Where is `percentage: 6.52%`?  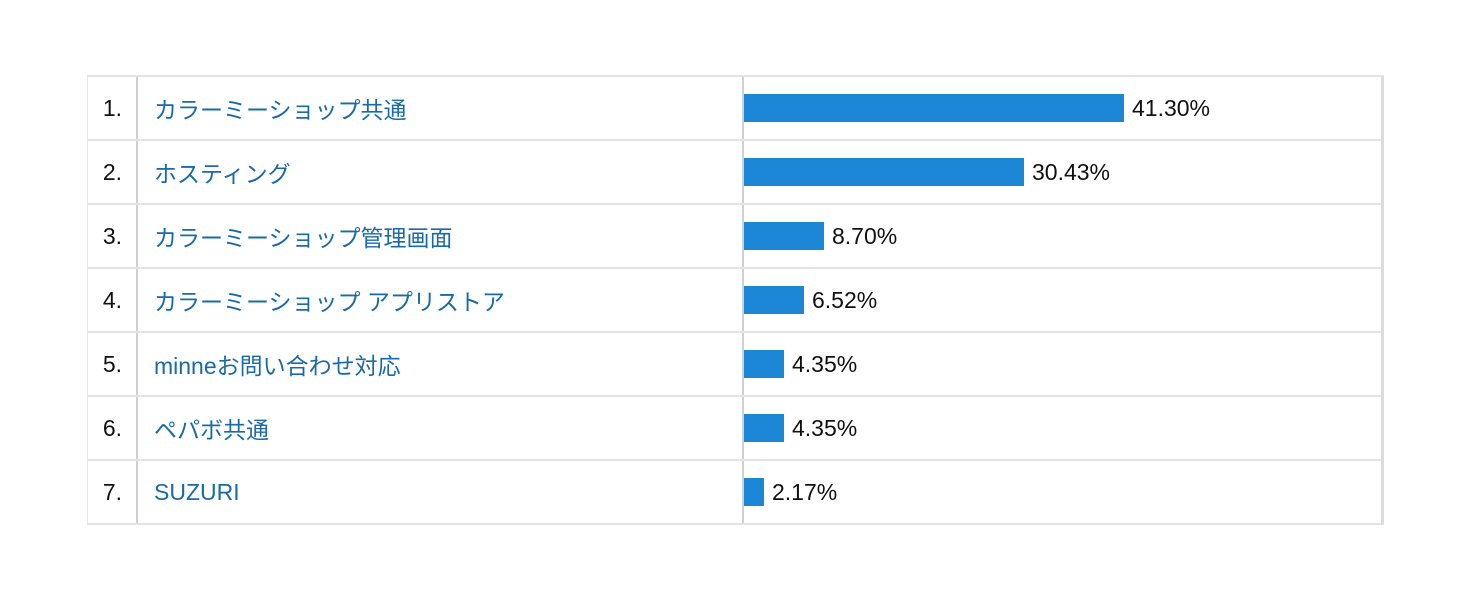
percentage: 6.52% is located at coordinates (845, 299).